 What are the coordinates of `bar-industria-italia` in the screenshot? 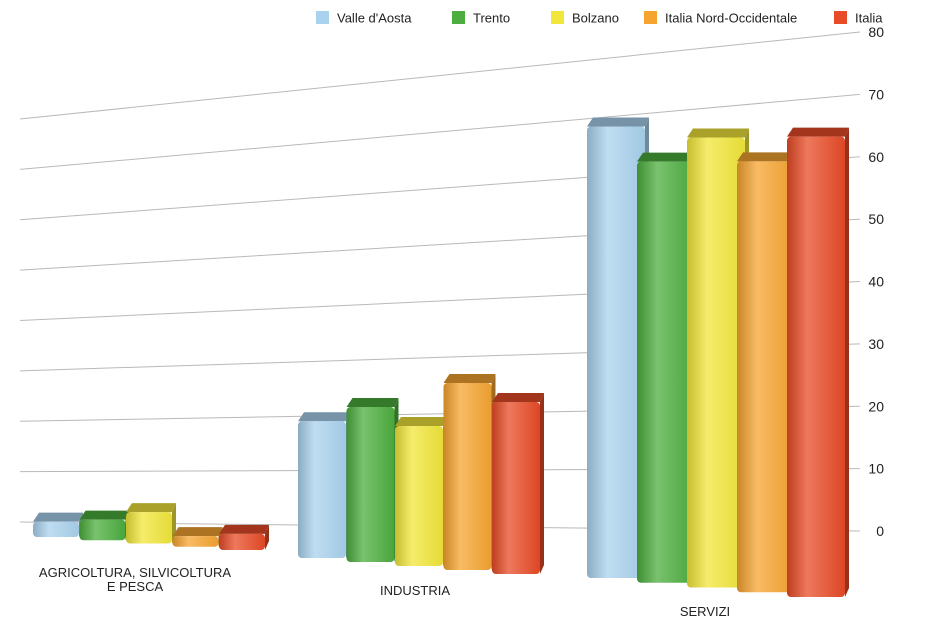 It's located at (518, 483).